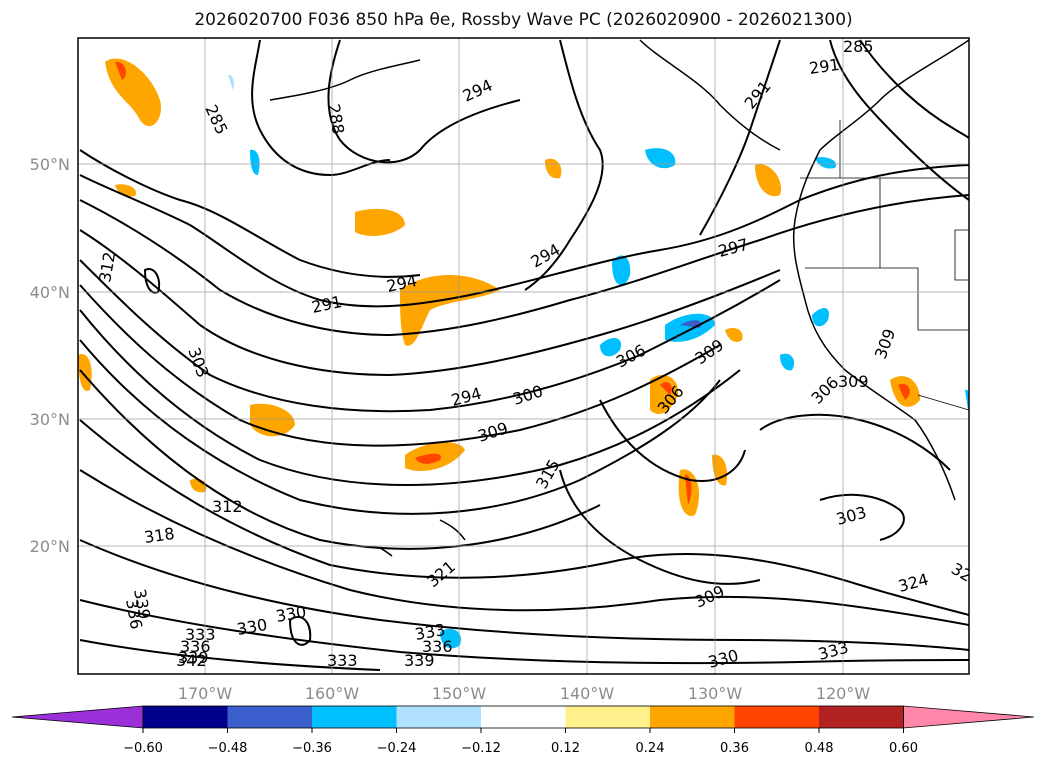 Image resolution: width=1047 pixels, height=767 pixels. I want to click on colorbar-tick-label: 0.36, so click(734, 748).